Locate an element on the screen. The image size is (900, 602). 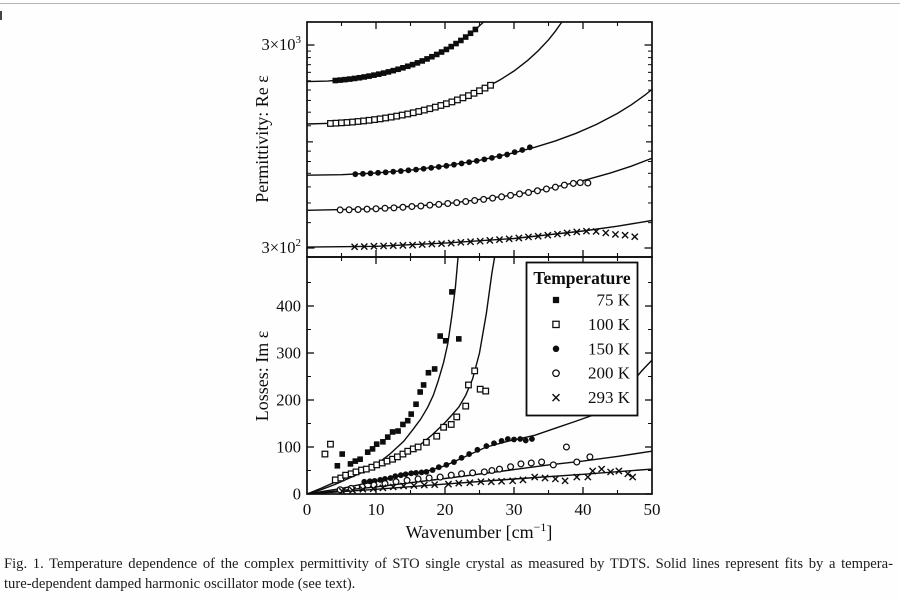
xtick-label: 50 is located at coordinates (652, 509).